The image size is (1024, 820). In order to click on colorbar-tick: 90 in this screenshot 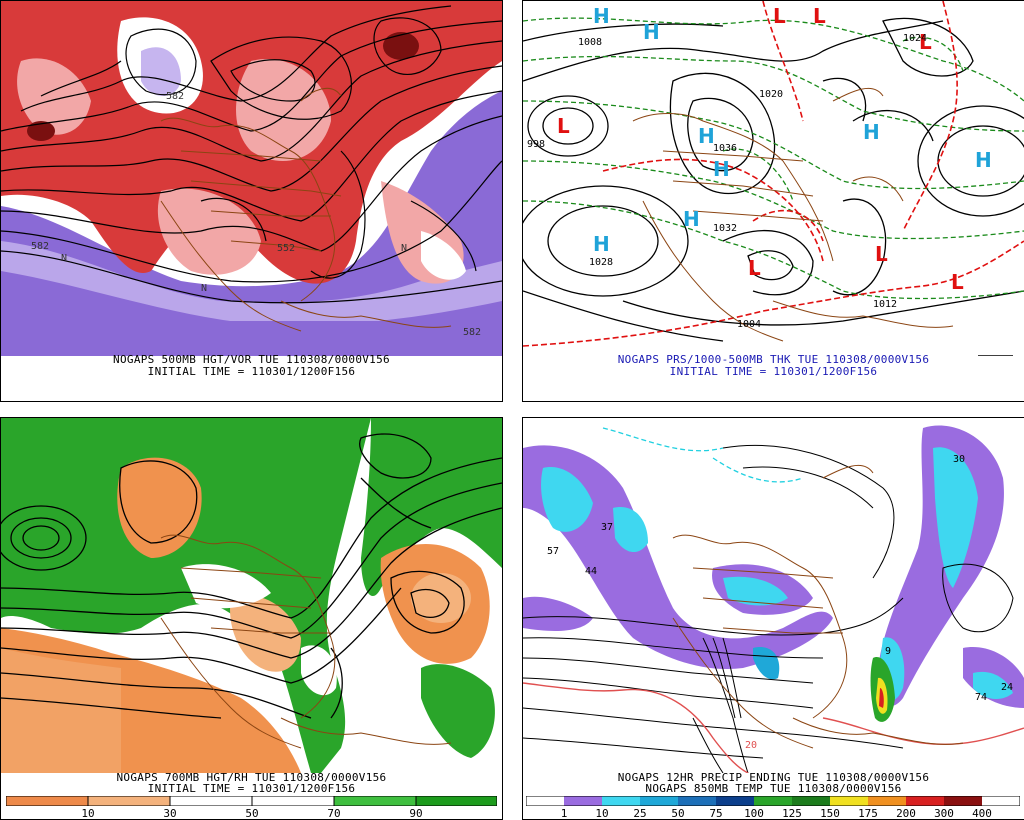, I will do `click(416, 813)`.